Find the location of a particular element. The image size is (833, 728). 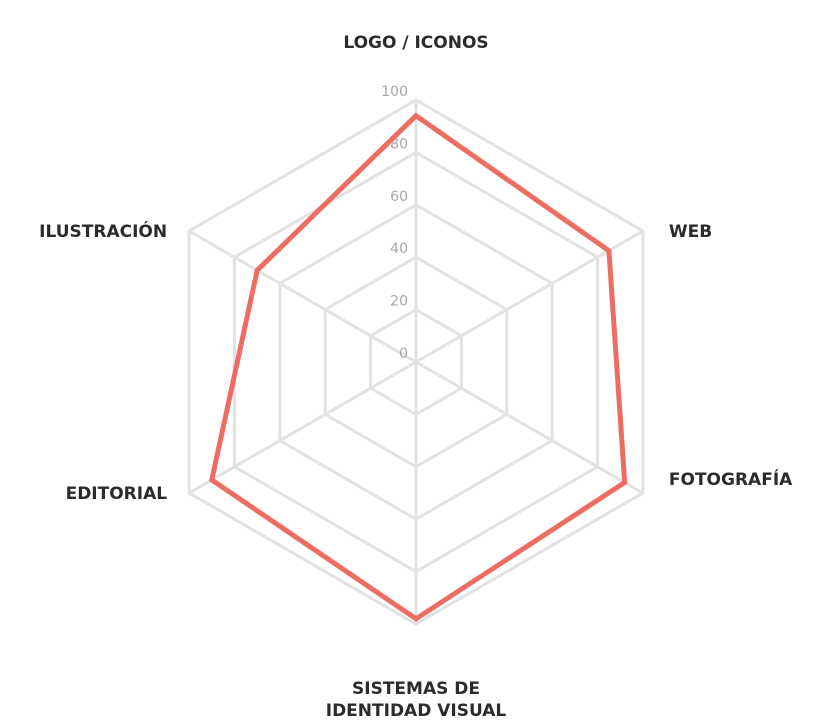

category-label: WEB is located at coordinates (690, 232).